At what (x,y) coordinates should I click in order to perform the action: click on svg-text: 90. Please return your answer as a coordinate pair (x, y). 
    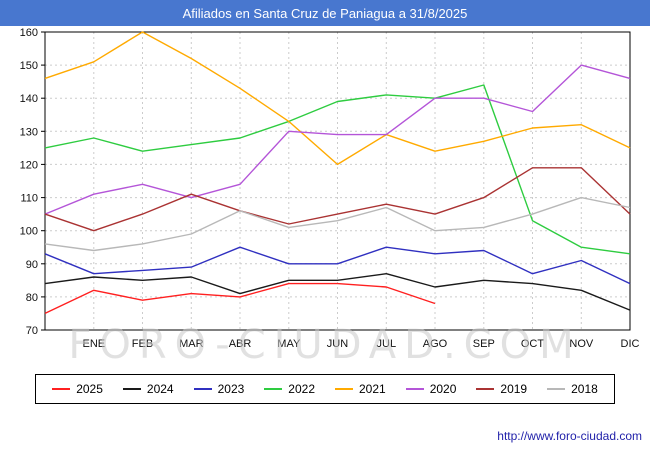
    Looking at the image, I should click on (32, 265).